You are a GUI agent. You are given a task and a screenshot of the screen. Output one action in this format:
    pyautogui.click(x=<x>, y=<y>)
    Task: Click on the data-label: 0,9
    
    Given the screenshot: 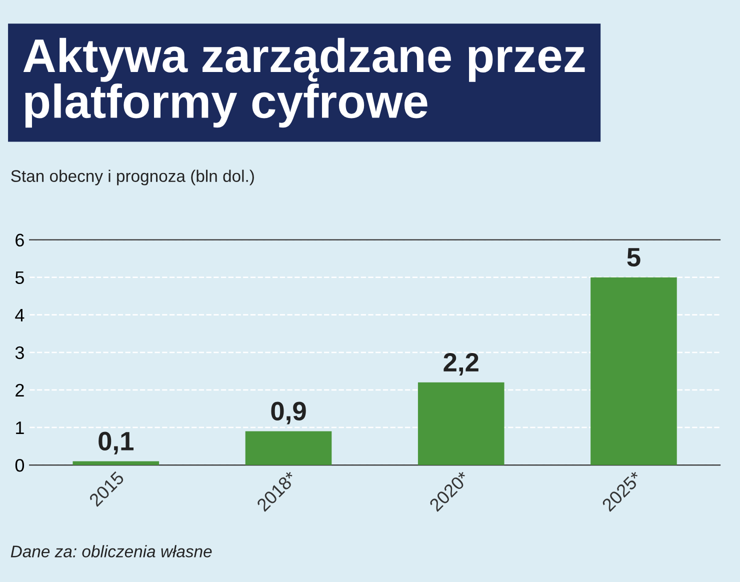 What is the action you would take?
    pyautogui.click(x=288, y=413)
    